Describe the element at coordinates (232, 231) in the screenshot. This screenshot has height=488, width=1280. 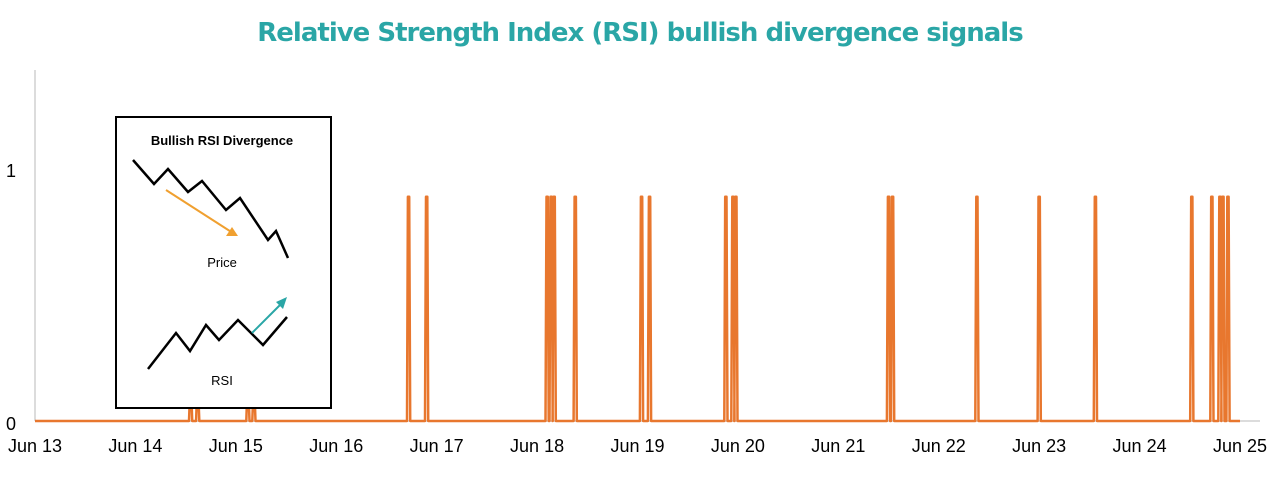
I see `price-arrow-head` at that location.